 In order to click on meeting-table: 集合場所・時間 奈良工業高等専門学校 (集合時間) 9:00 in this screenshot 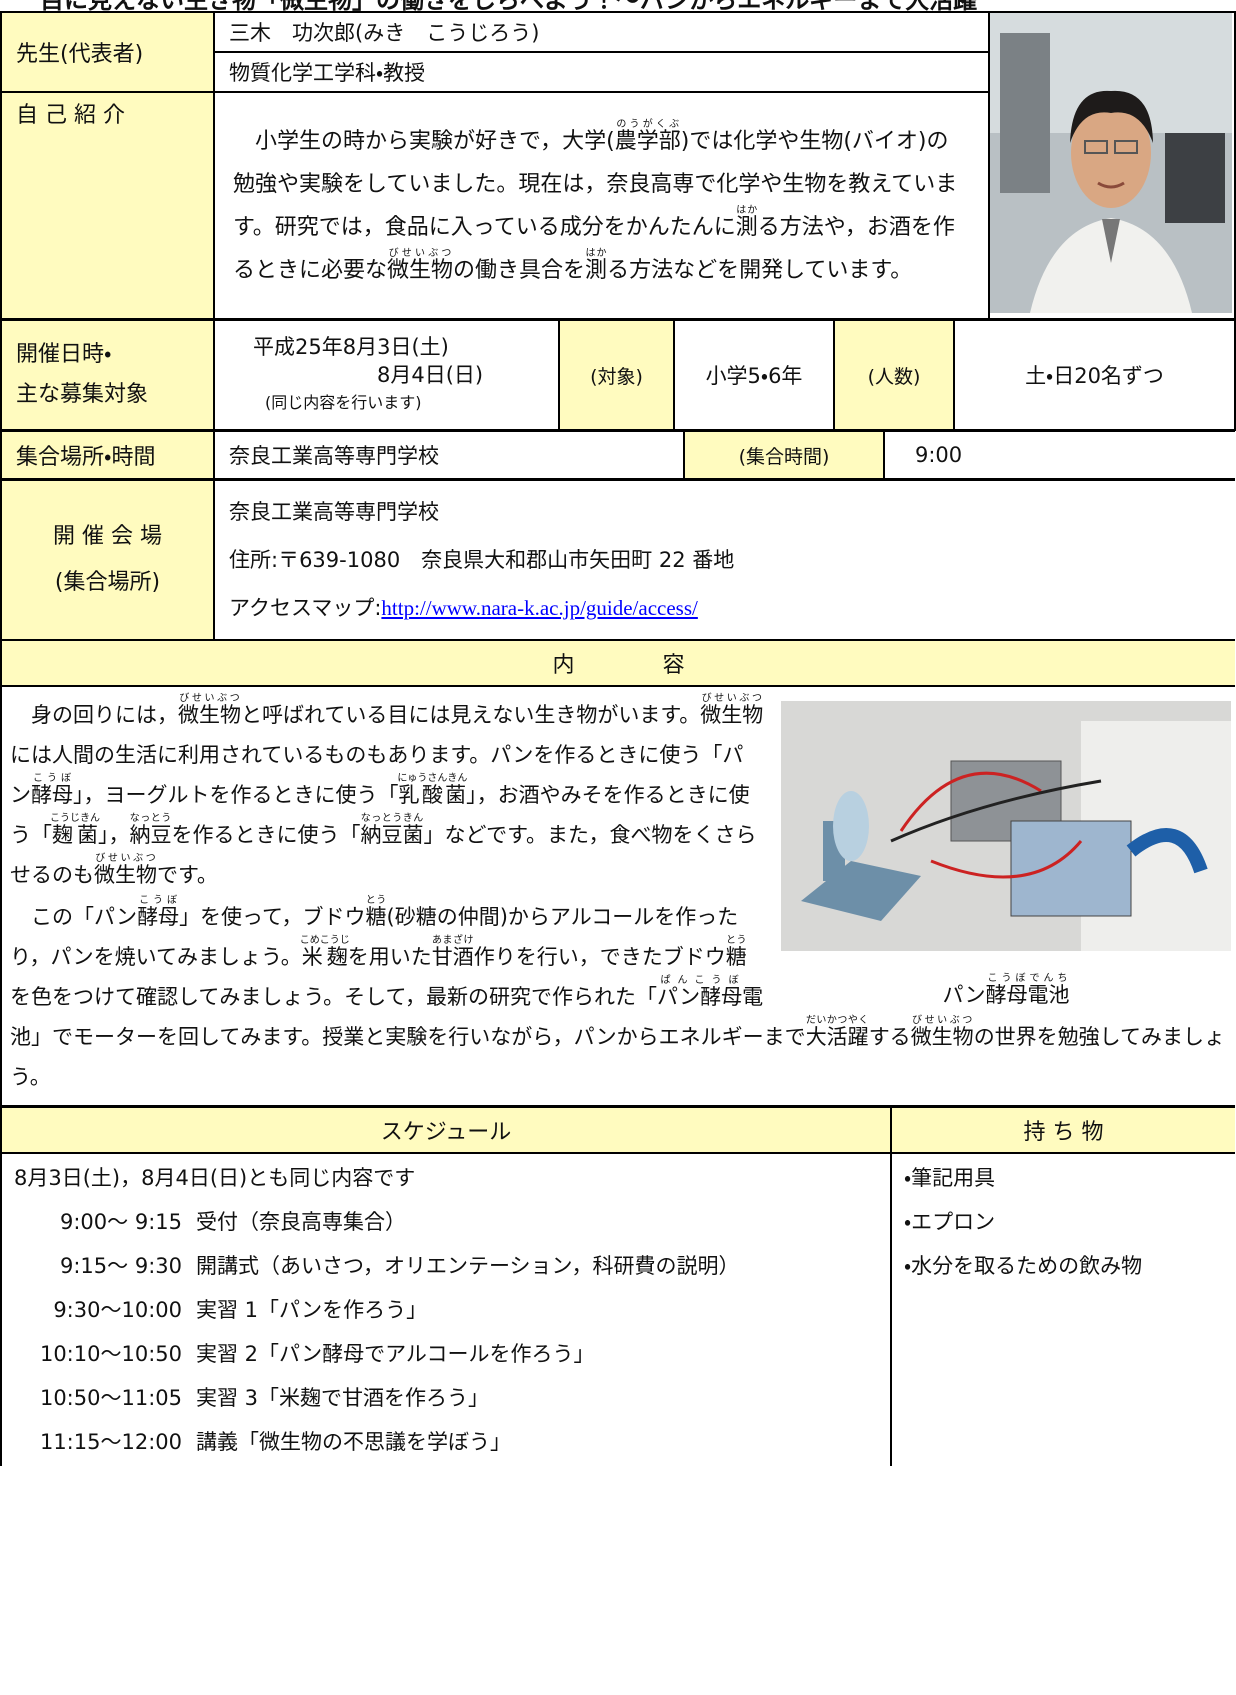, I will do `click(617, 455)`.